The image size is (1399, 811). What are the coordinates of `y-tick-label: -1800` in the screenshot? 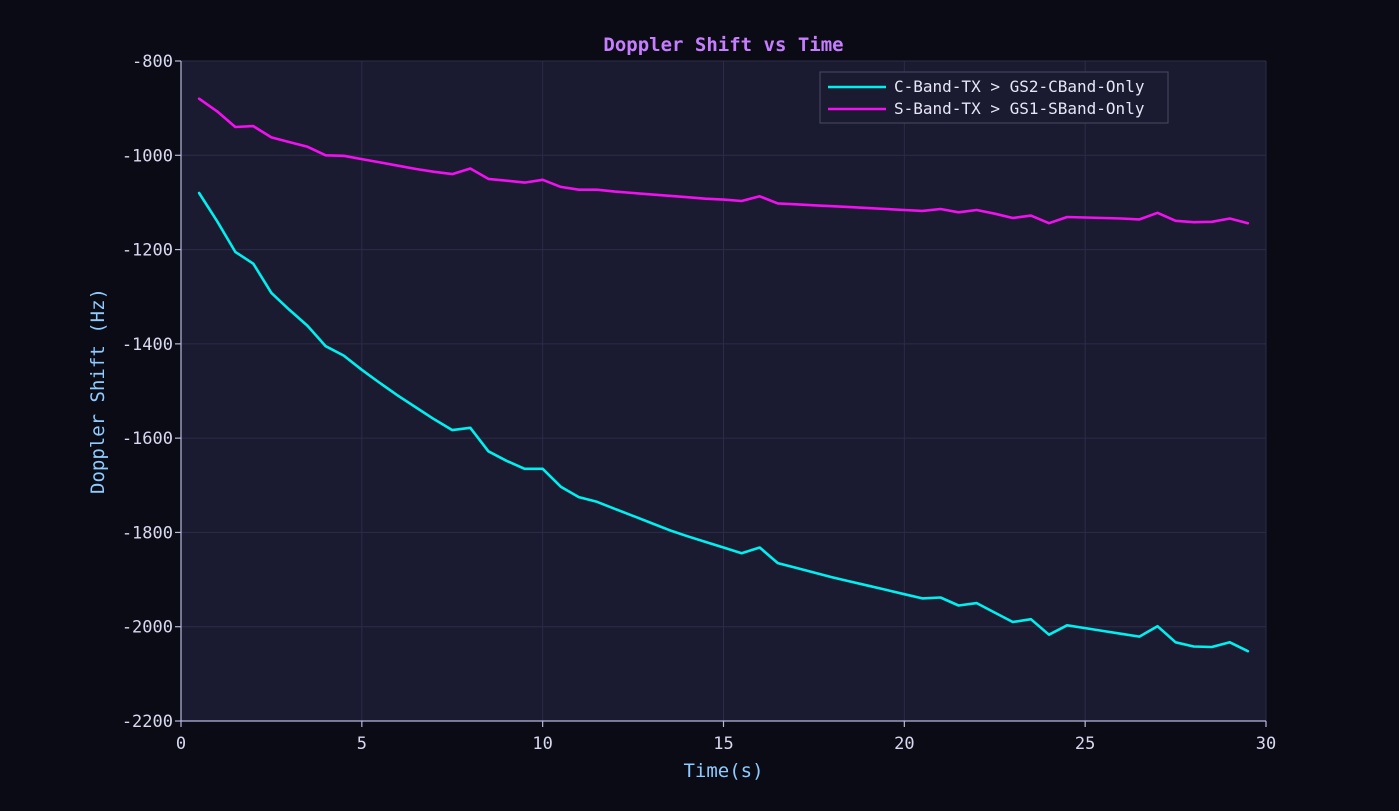 It's located at (147, 533).